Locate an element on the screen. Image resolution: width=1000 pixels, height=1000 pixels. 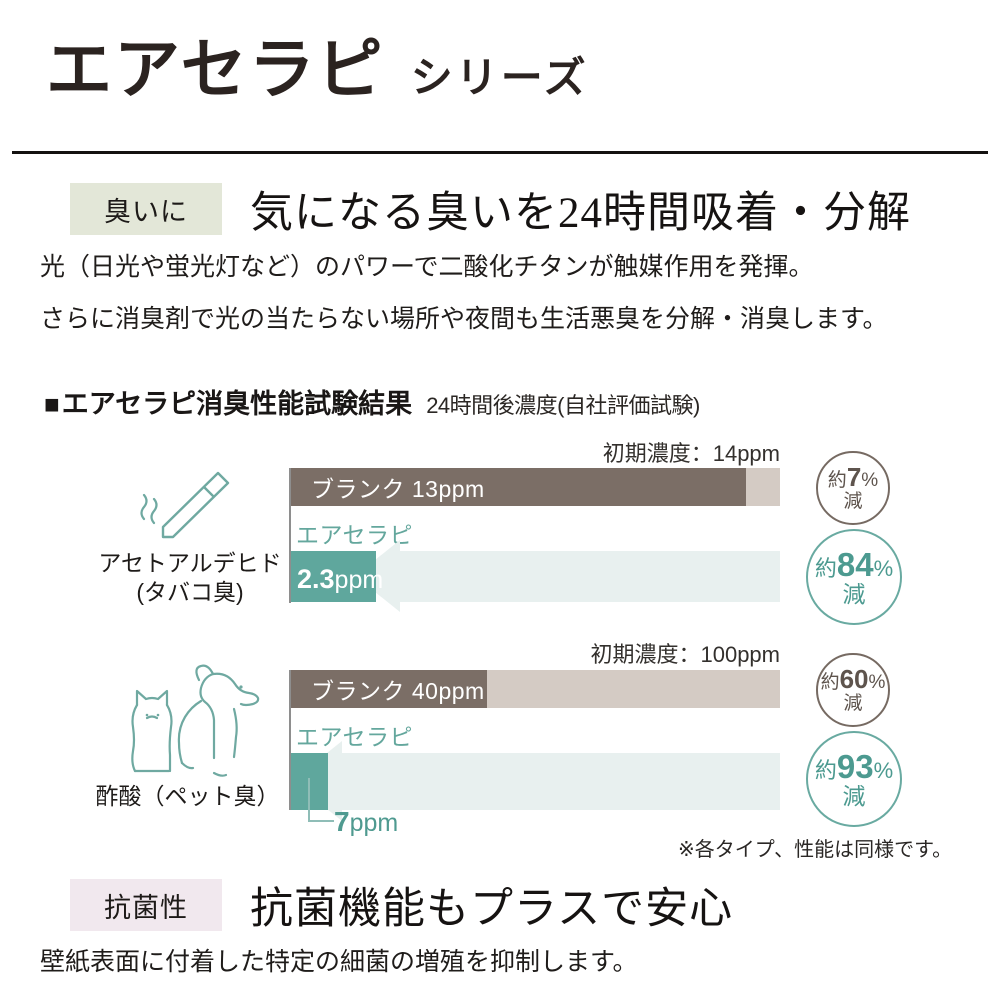
cigarette-icon is located at coordinates (185, 505).